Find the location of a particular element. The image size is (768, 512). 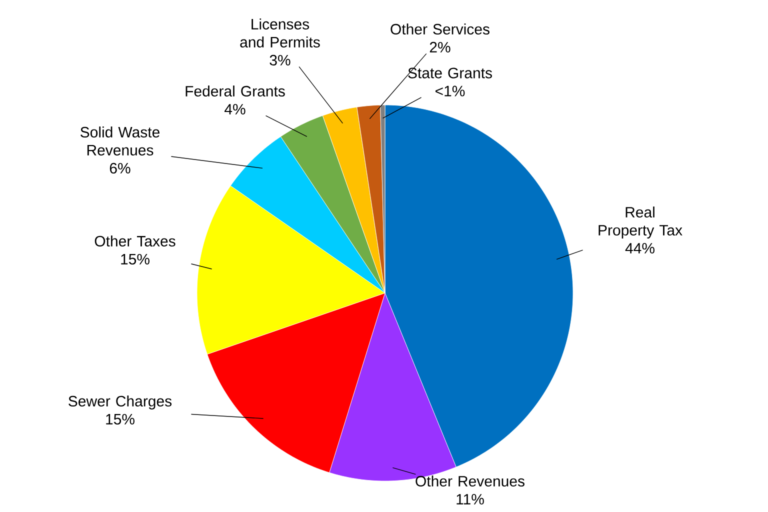

slice-label: Other Revenues is located at coordinates (470, 481).